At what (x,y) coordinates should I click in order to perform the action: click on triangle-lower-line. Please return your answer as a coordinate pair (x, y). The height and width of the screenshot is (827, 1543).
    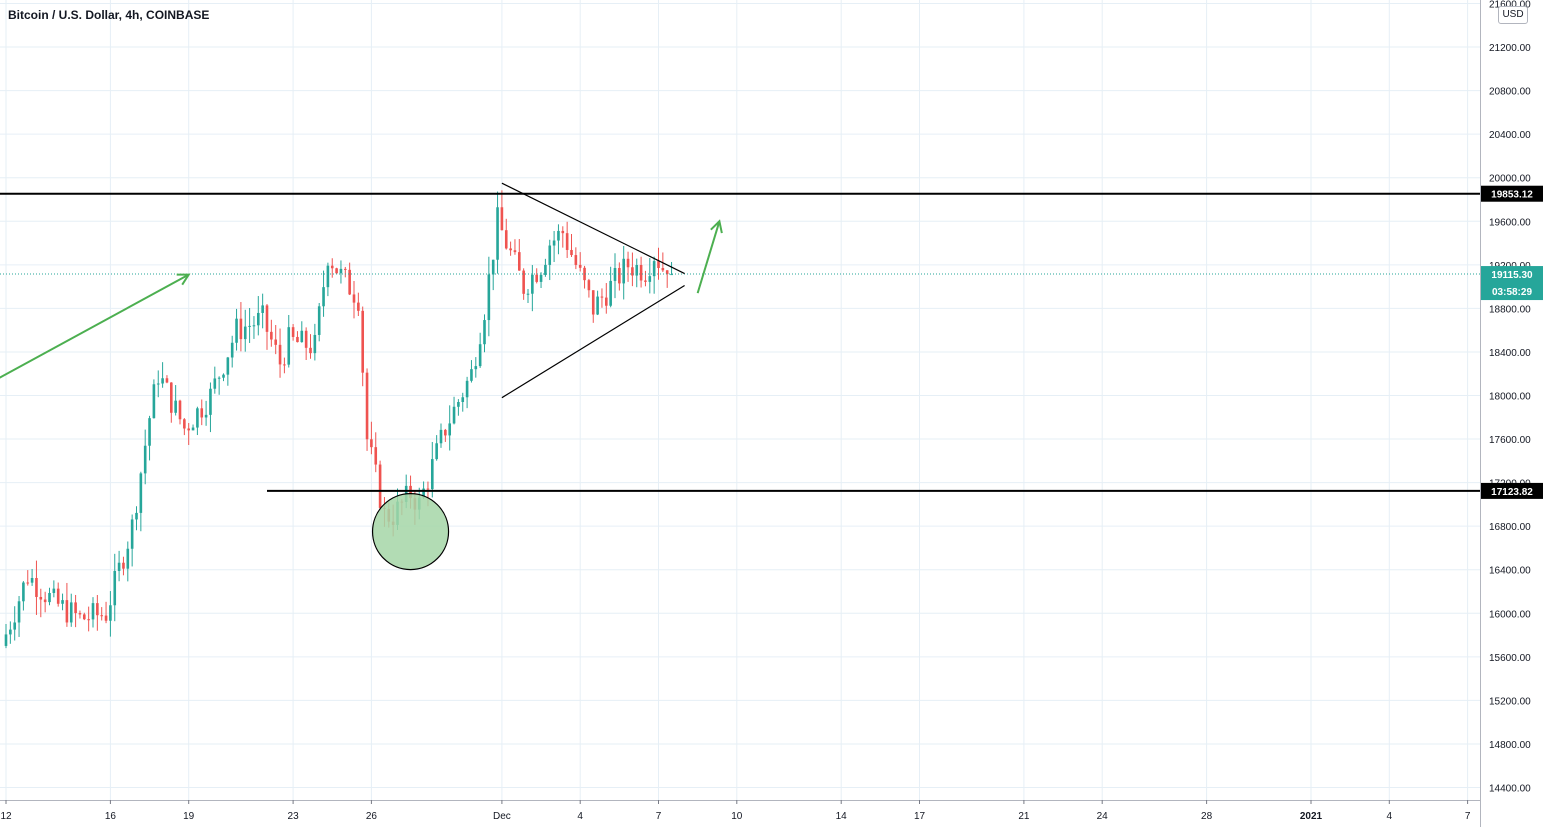
    Looking at the image, I should click on (593, 342).